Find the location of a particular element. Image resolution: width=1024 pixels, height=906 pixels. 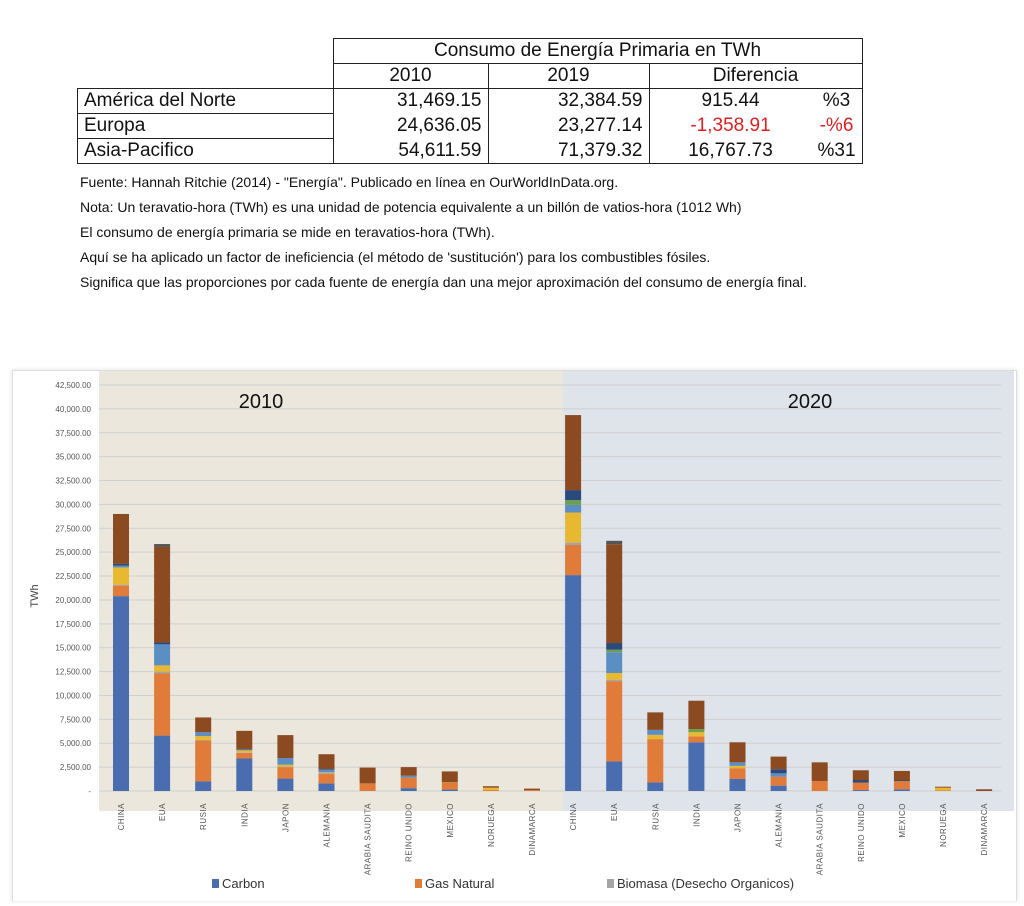

bar-segment-eua-s1 is located at coordinates (614, 721).